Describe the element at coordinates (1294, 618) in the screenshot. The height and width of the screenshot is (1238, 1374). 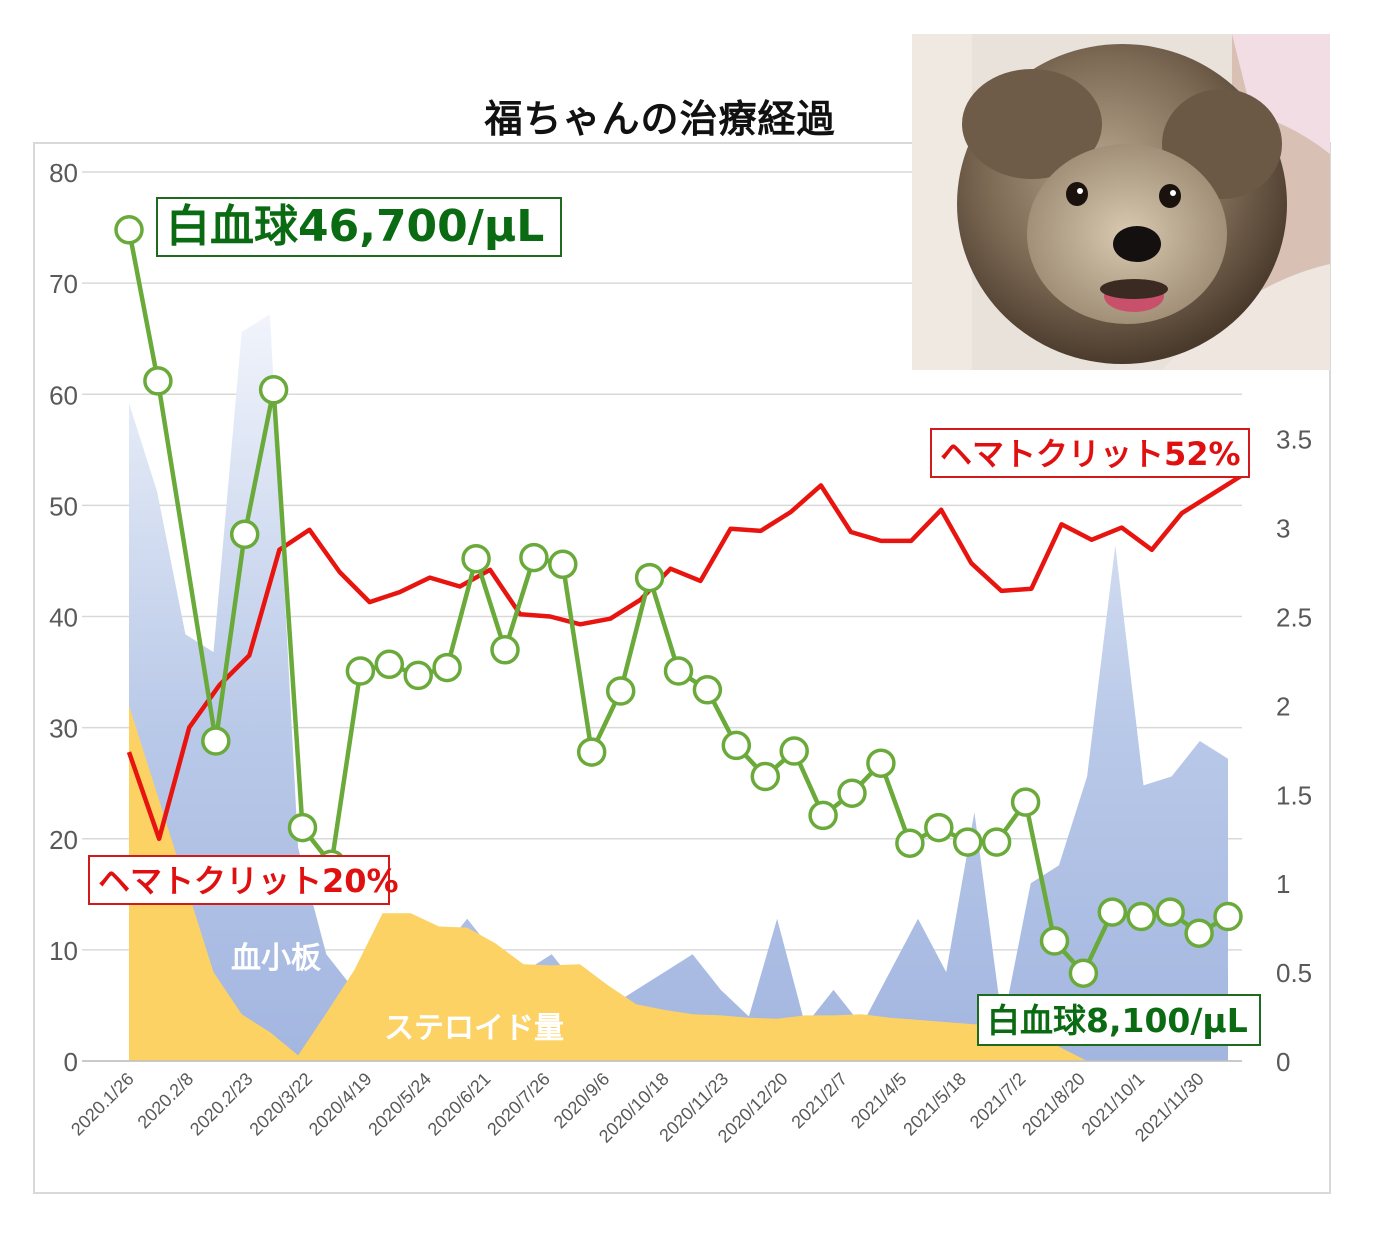
I see `y-right-tick-label: 2.5` at that location.